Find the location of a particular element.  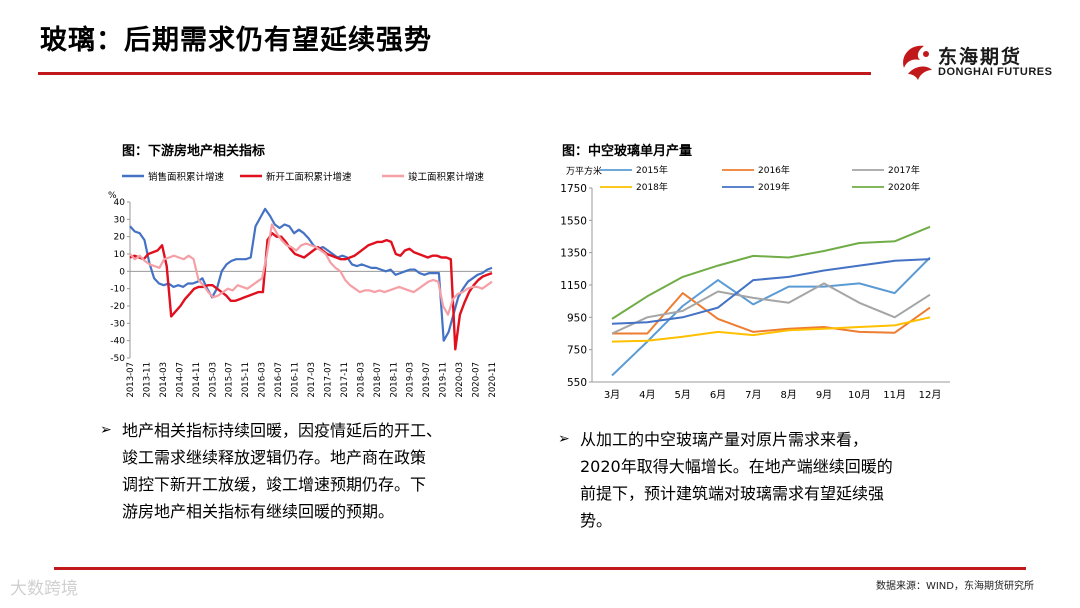

y-tick-label: -50 is located at coordinates (117, 359).